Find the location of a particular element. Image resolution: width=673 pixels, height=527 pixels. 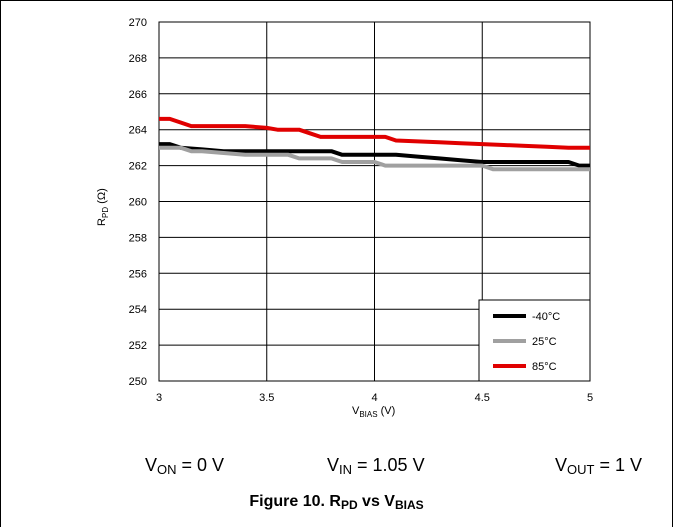

x-axis-label: VBIAS (V) is located at coordinates (374, 412).